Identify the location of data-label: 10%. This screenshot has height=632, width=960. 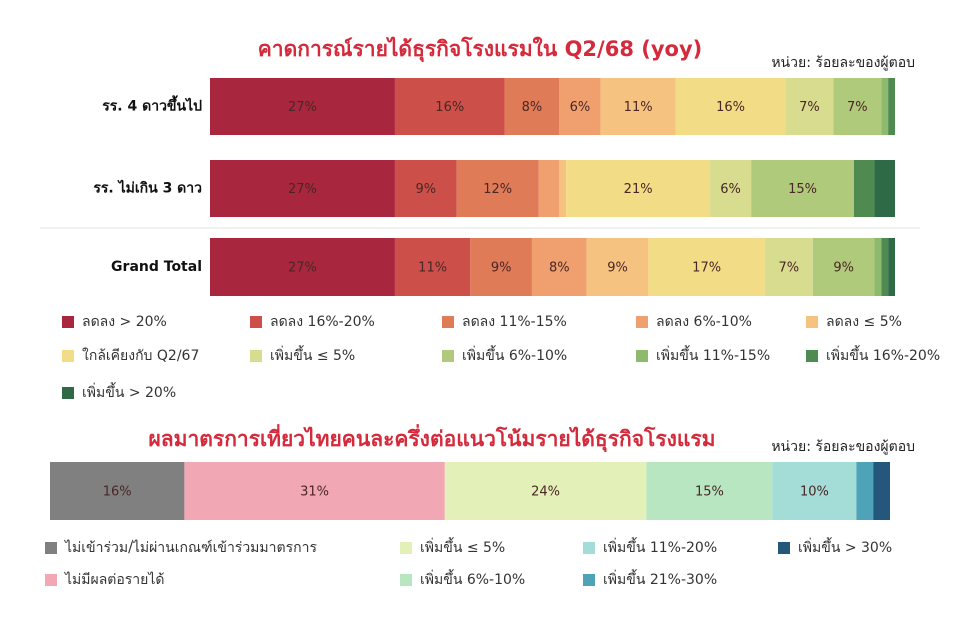
(814, 492).